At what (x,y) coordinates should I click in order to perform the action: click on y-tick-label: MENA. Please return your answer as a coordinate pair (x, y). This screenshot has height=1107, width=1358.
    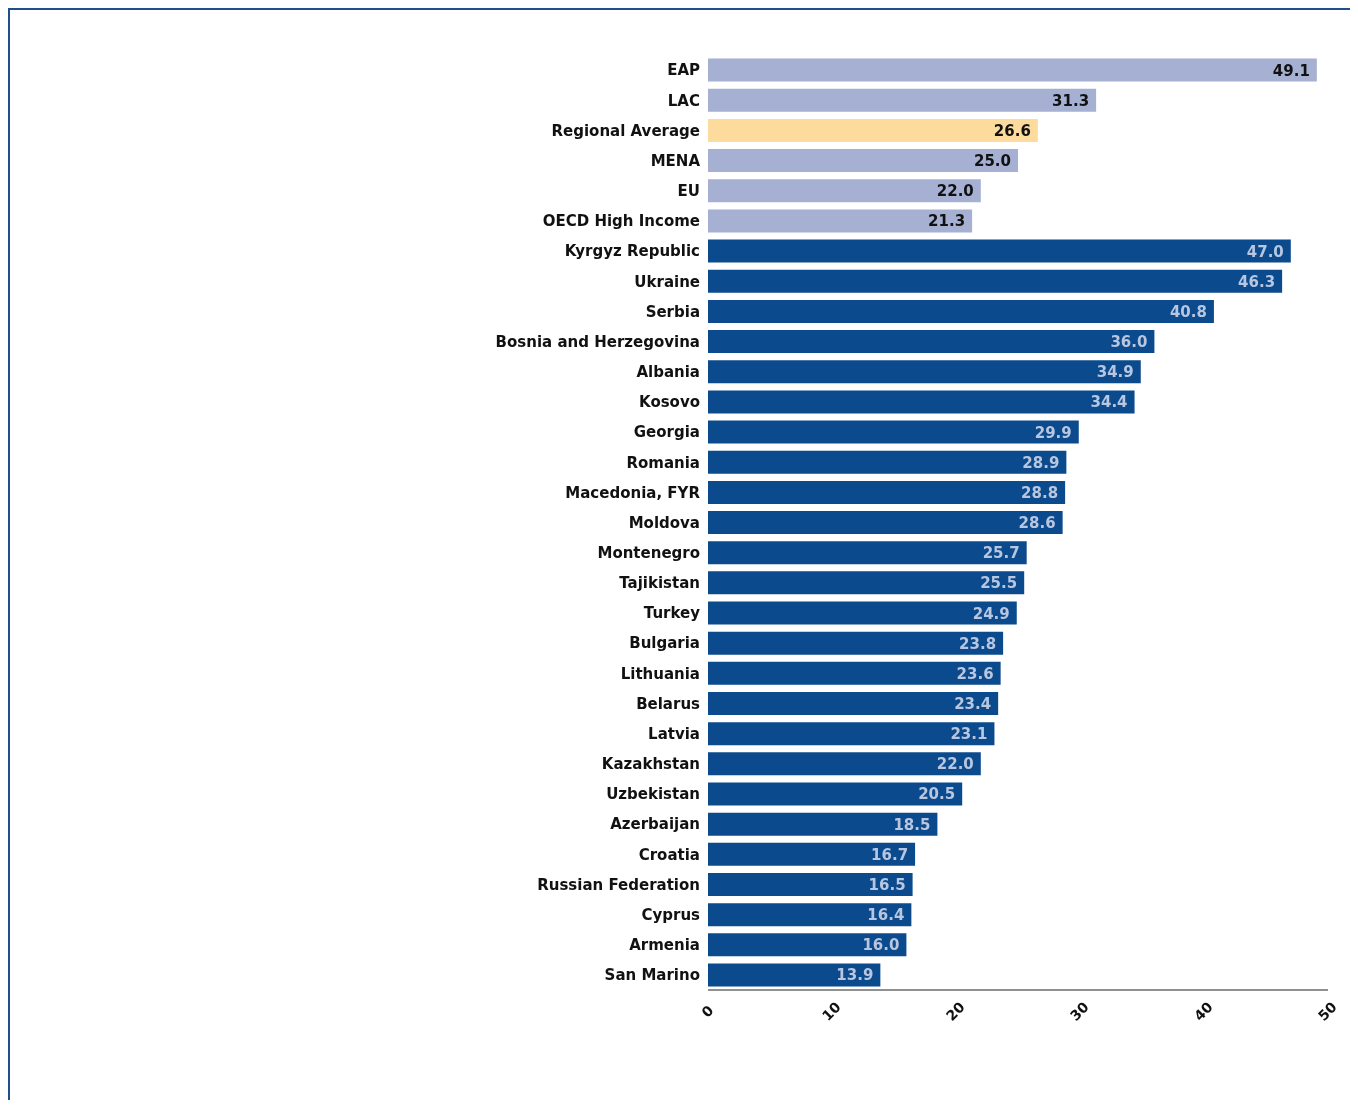
    Looking at the image, I should click on (675, 160).